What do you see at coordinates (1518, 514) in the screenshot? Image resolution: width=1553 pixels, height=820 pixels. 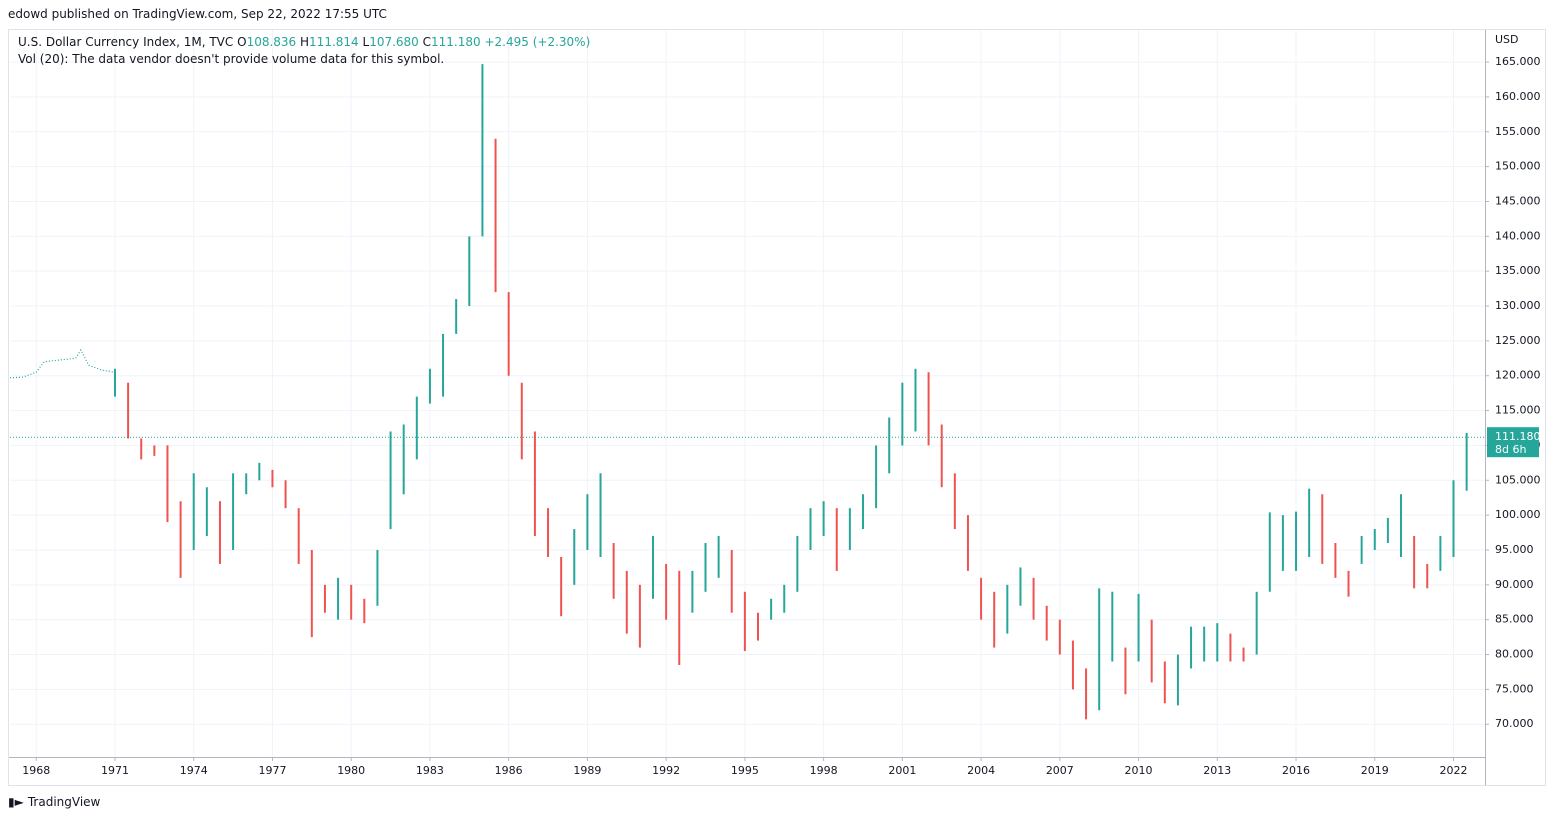 I see `y-tick-label: 100.000` at bounding box center [1518, 514].